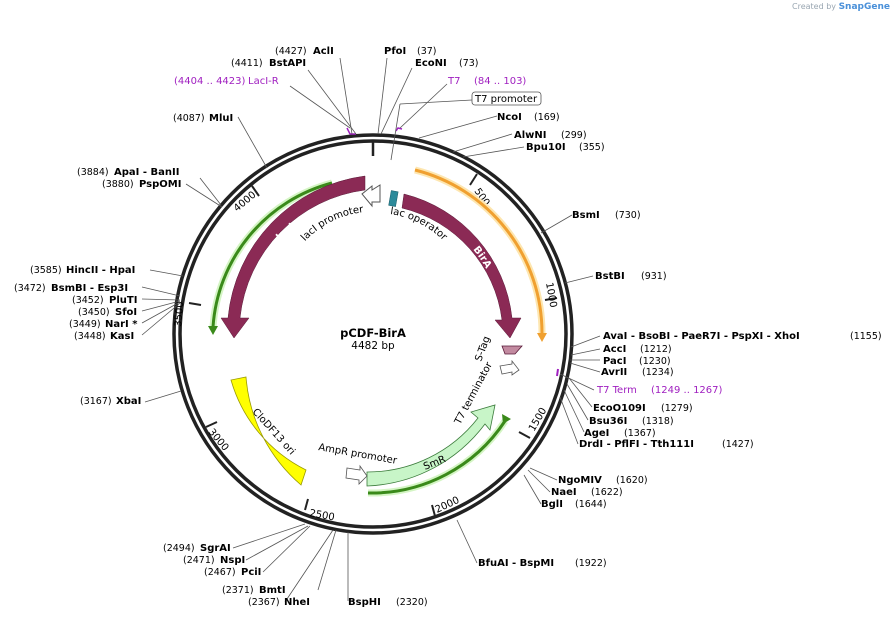  Describe the element at coordinates (90, 336) in the screenshot. I see `enzyme-pos: (3448)` at that location.